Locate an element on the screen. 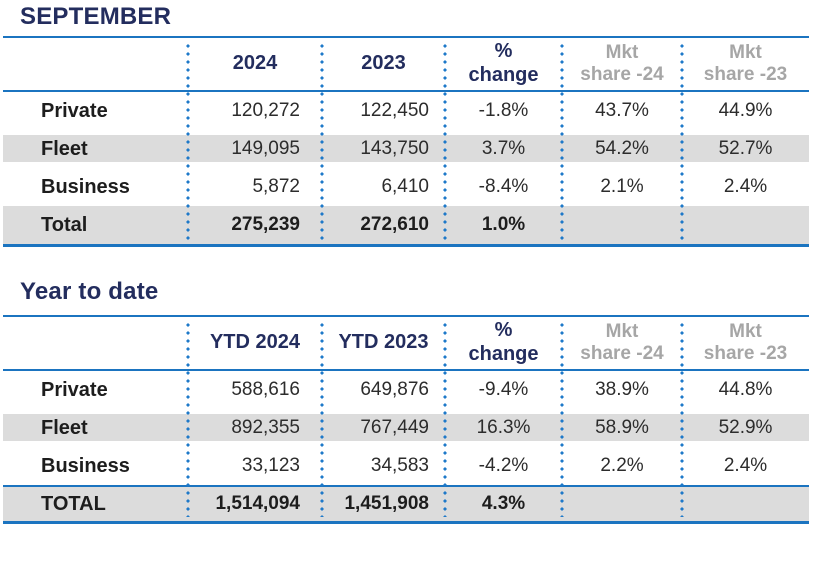 This screenshot has width=816, height=565. column-header-label: YTD 2023 is located at coordinates (383, 342).